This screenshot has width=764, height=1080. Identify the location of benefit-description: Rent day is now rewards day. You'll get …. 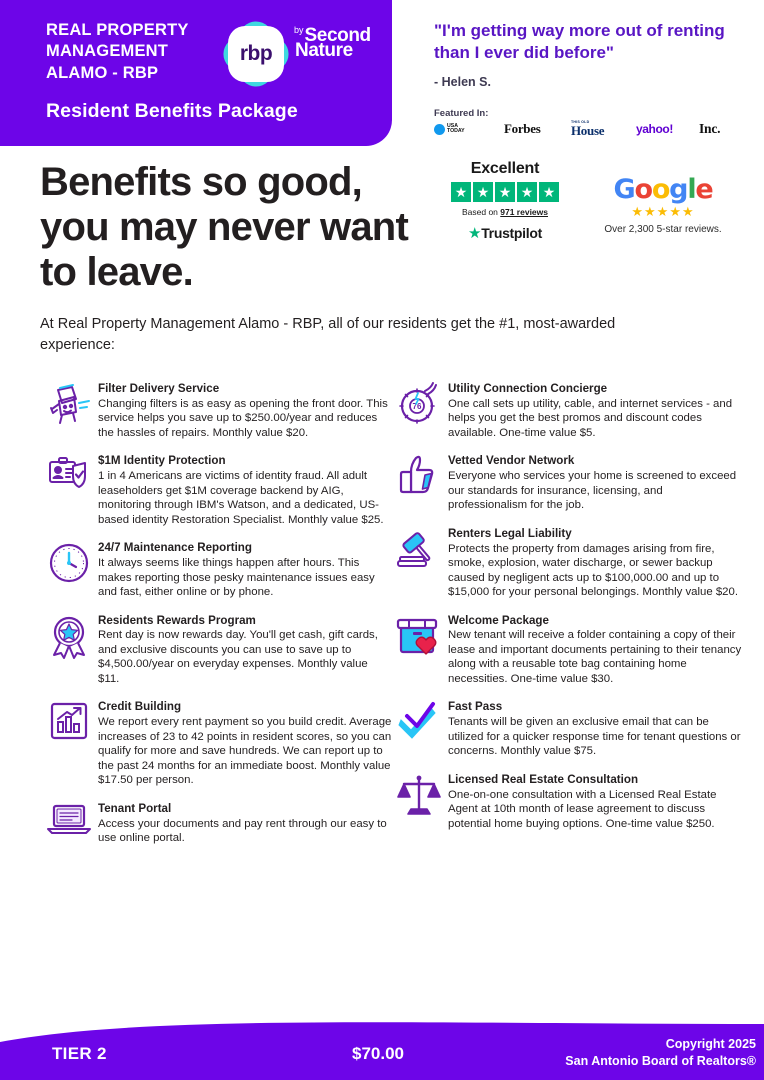
(238, 657).